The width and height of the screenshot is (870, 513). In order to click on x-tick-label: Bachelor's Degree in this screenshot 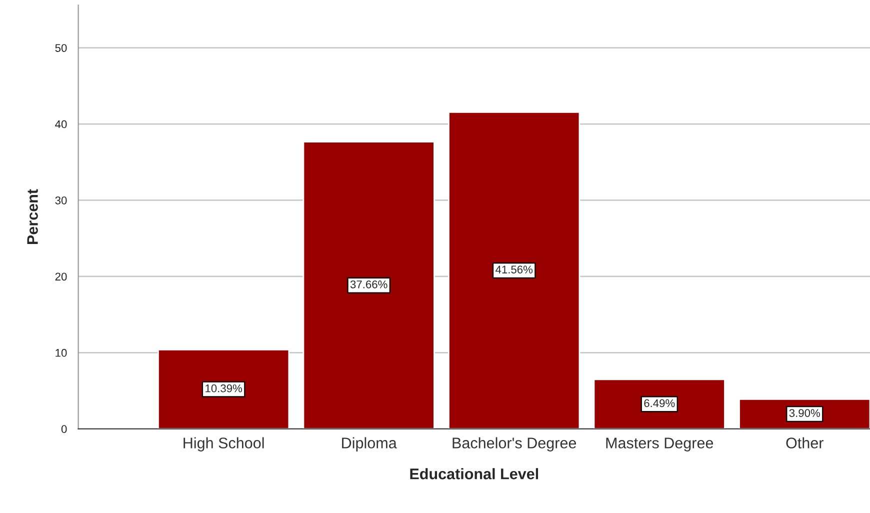, I will do `click(514, 444)`.